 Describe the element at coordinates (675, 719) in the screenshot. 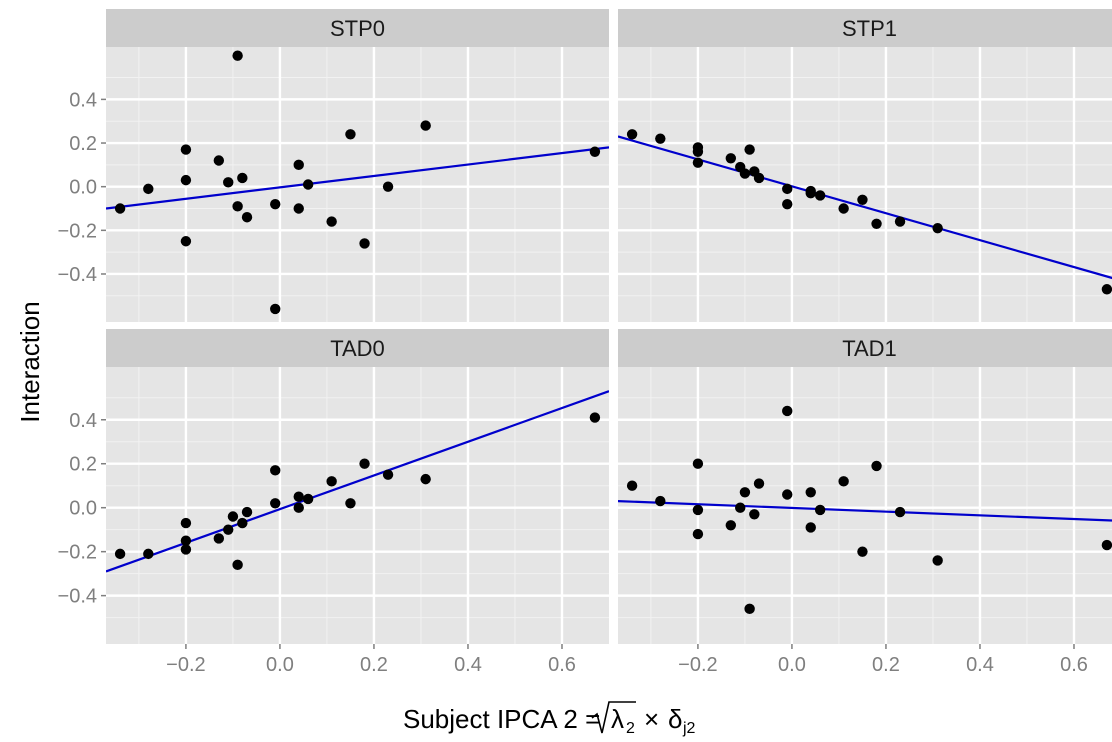

I see `x-axis-label-delta: δ` at that location.